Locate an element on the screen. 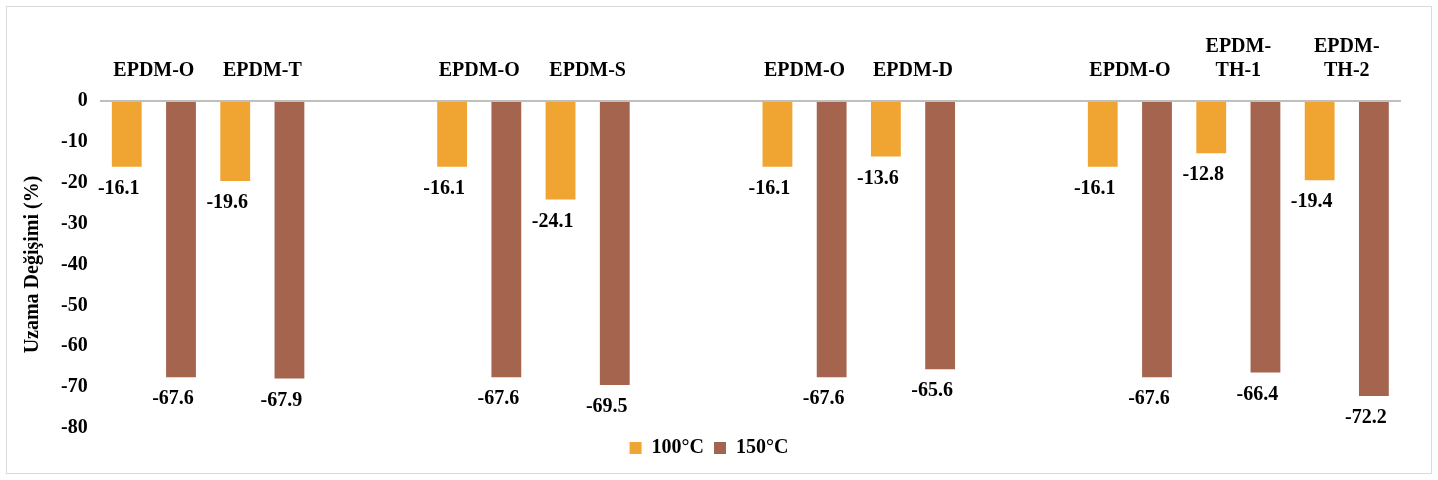 This screenshot has height=480, width=1438. data-label: -12.8 is located at coordinates (1203, 173).